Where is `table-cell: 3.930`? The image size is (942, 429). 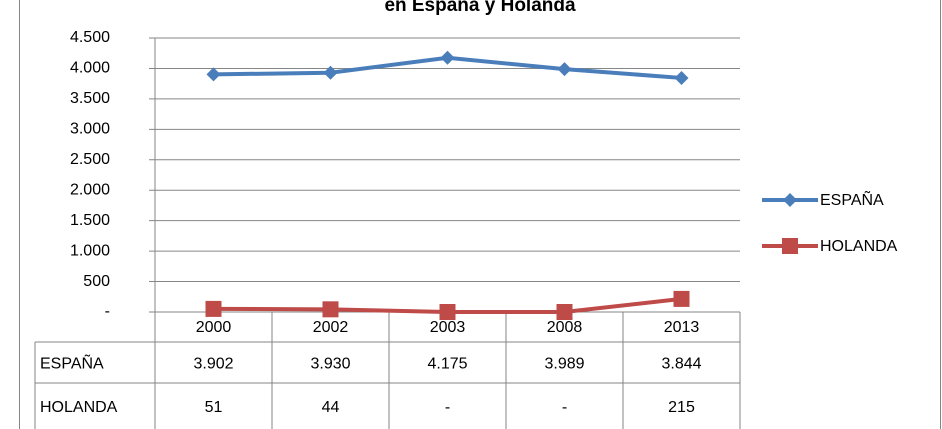 table-cell: 3.930 is located at coordinates (330, 364).